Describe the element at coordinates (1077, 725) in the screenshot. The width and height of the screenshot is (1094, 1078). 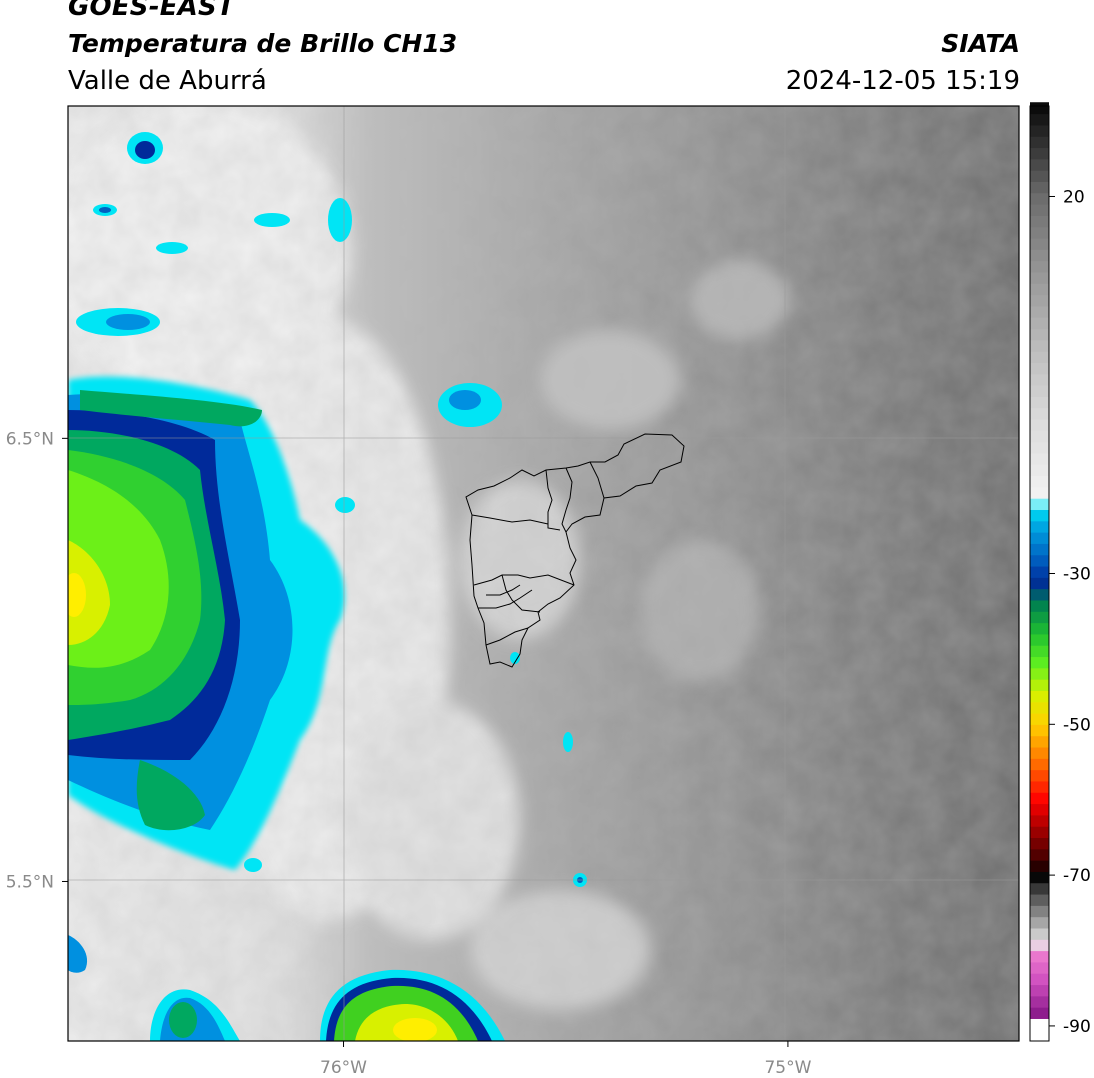
I see `colorbar-tick-label: -50` at that location.